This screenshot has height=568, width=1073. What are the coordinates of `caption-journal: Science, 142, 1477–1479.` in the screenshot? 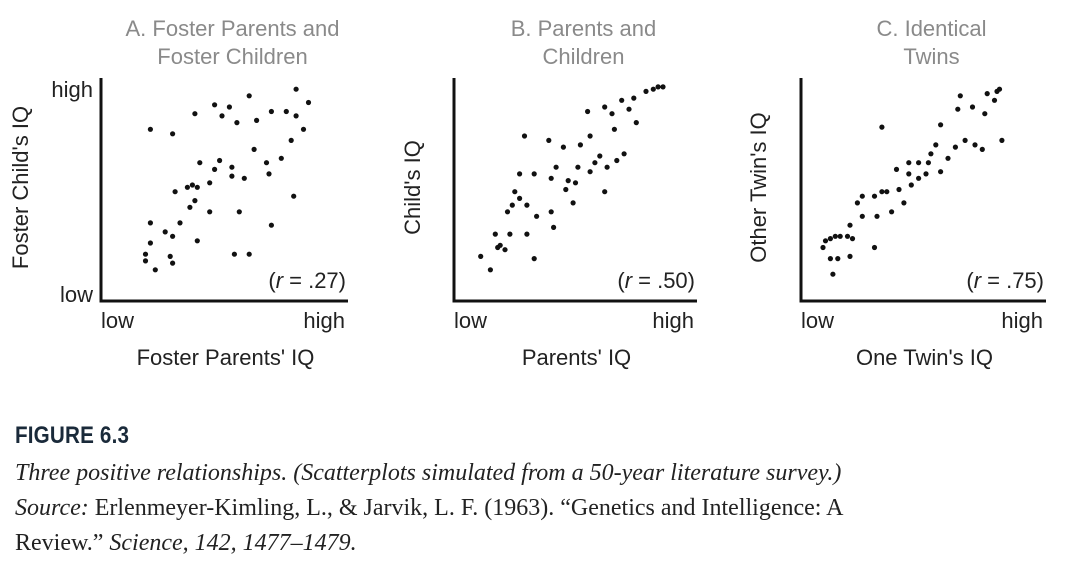 It's located at (233, 543).